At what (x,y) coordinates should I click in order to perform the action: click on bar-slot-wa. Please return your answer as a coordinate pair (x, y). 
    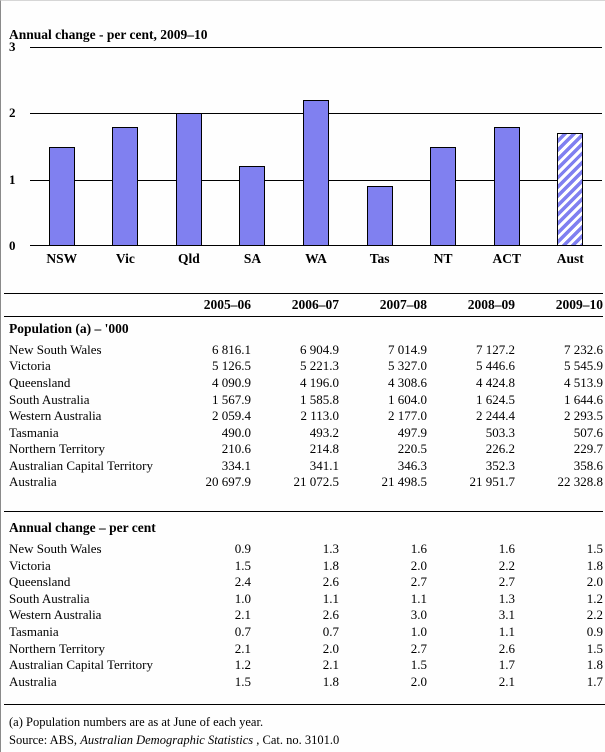
    Looking at the image, I should click on (316, 146).